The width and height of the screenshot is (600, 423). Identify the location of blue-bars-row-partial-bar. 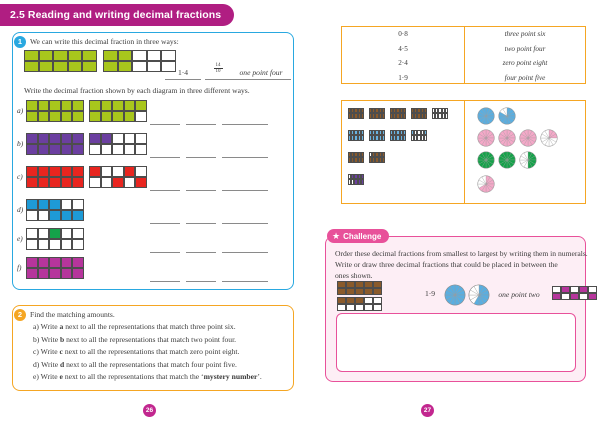
(419, 135).